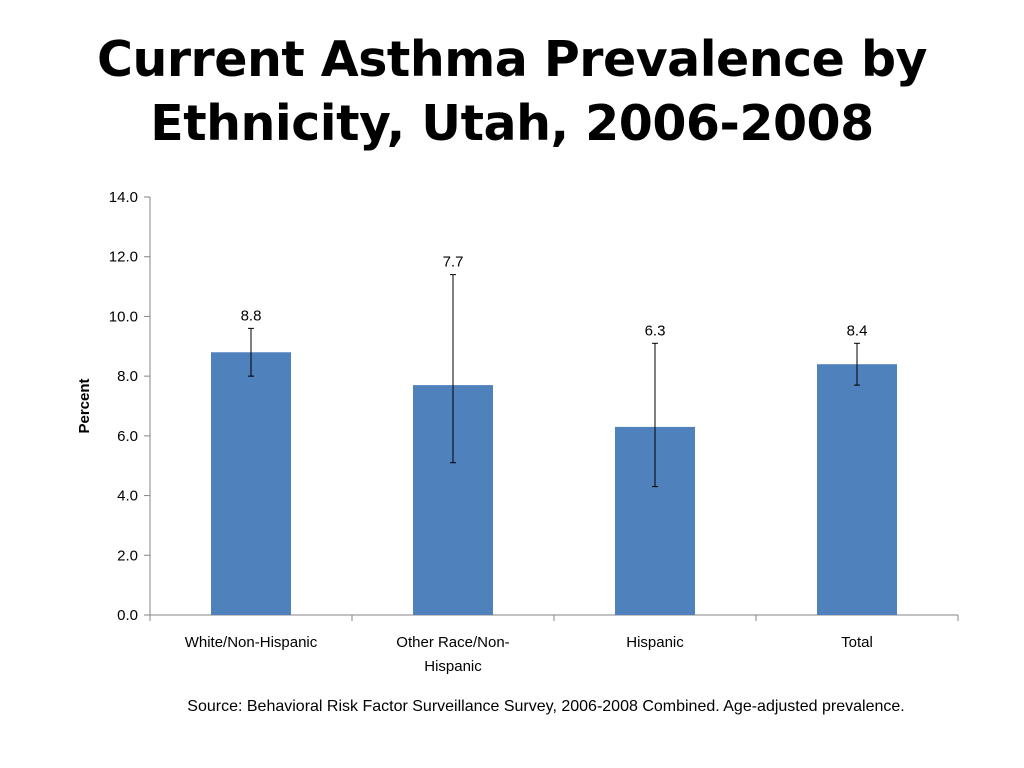  I want to click on data-label: 6.3, so click(655, 330).